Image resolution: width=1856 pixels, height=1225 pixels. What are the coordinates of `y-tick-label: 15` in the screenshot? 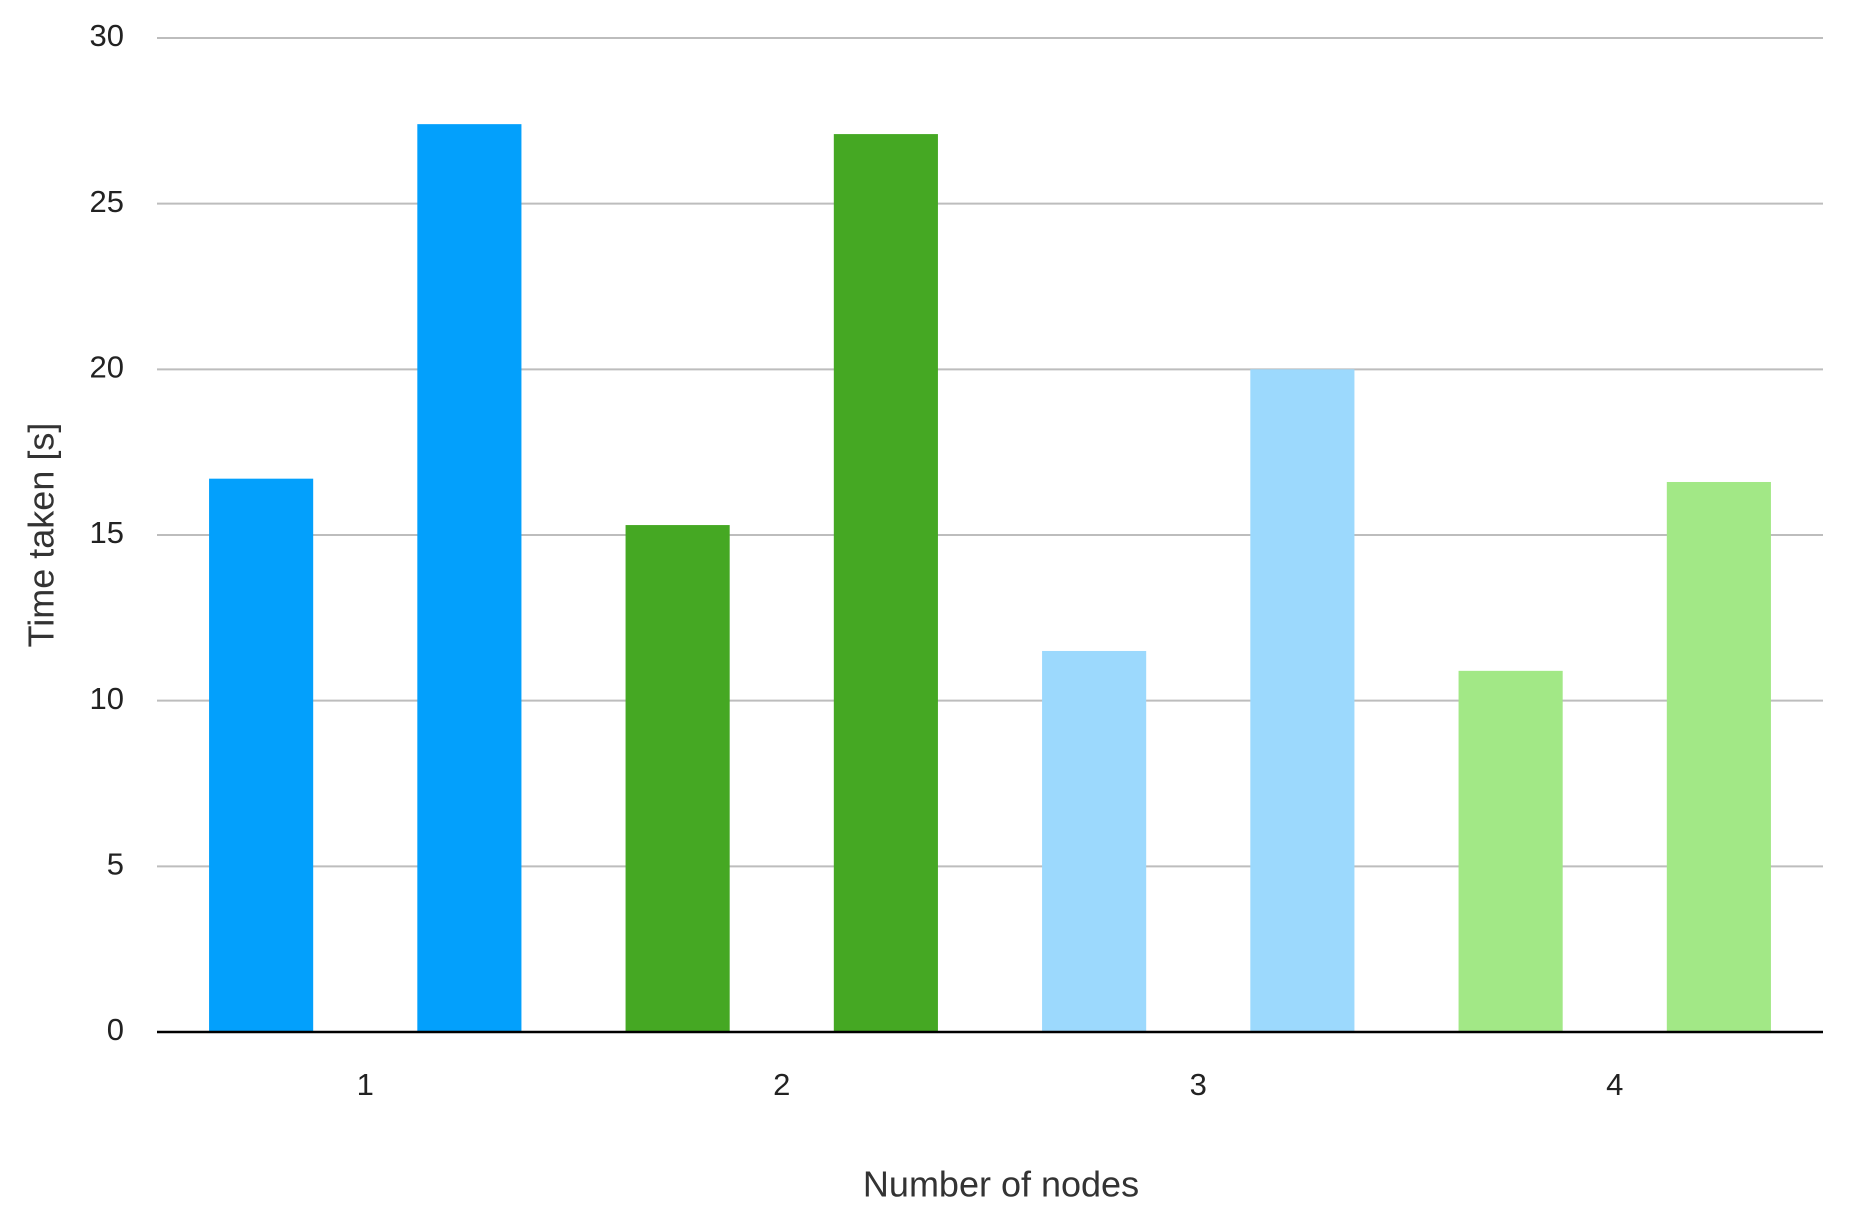 It's located at (107, 532).